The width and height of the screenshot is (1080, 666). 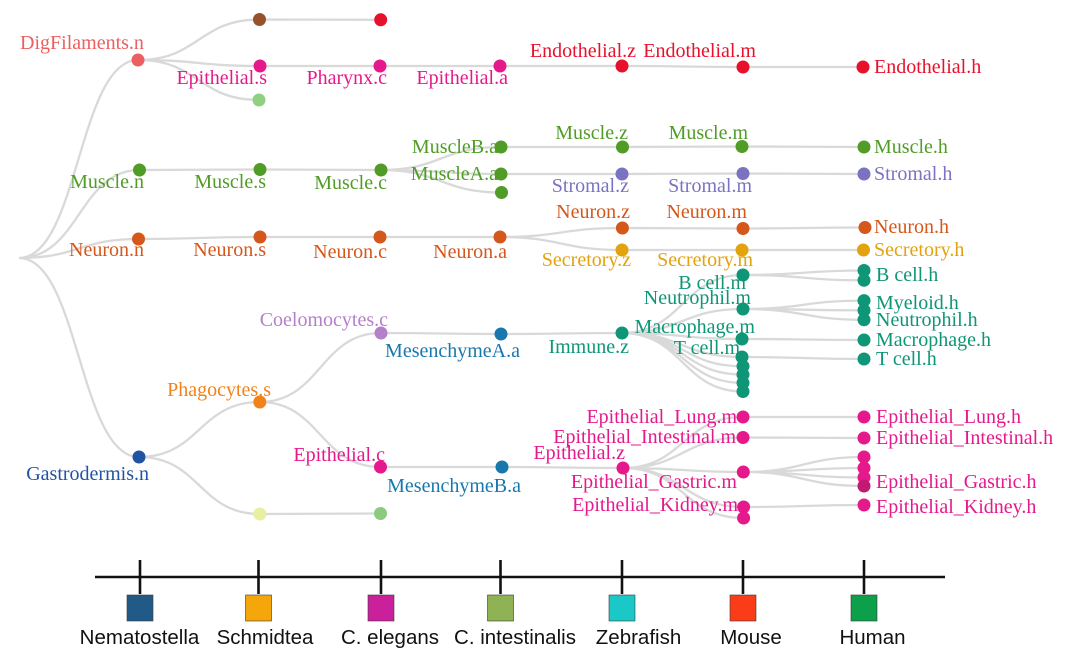 I want to click on svg-text: Epithelial_Kidney.h, so click(x=956, y=507).